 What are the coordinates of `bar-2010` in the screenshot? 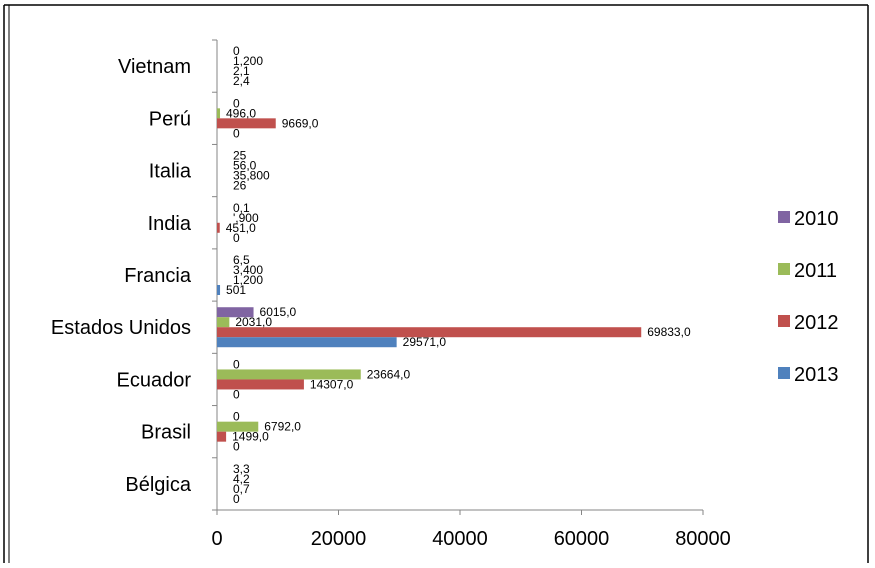 It's located at (235, 312).